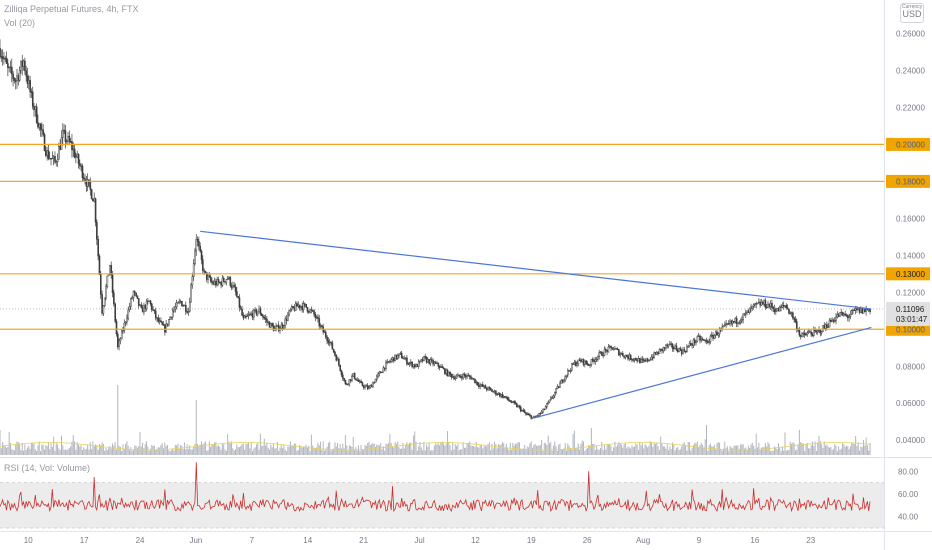  I want to click on price-tick-label: 0.14000, so click(910, 255).